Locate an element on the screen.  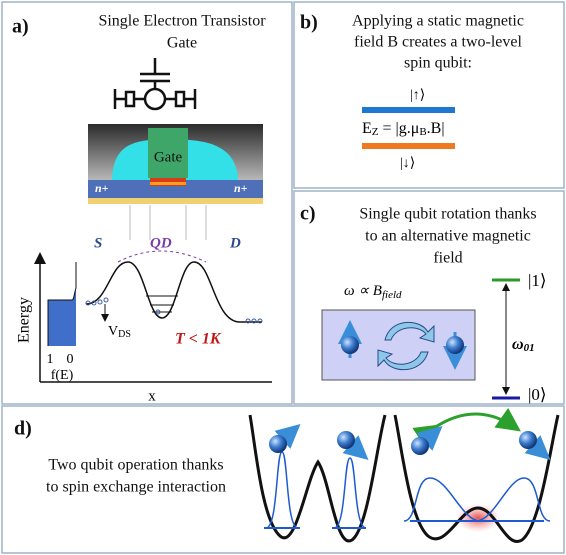
electrons is located at coordinates (174, 310).